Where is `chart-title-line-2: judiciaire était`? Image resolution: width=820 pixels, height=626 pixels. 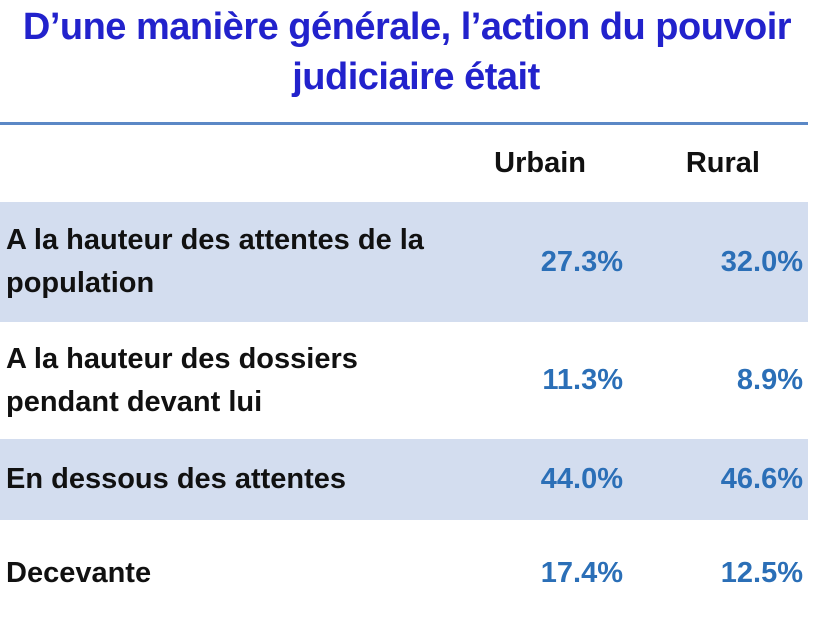
chart-title-line-2: judiciaire était is located at coordinates (416, 77).